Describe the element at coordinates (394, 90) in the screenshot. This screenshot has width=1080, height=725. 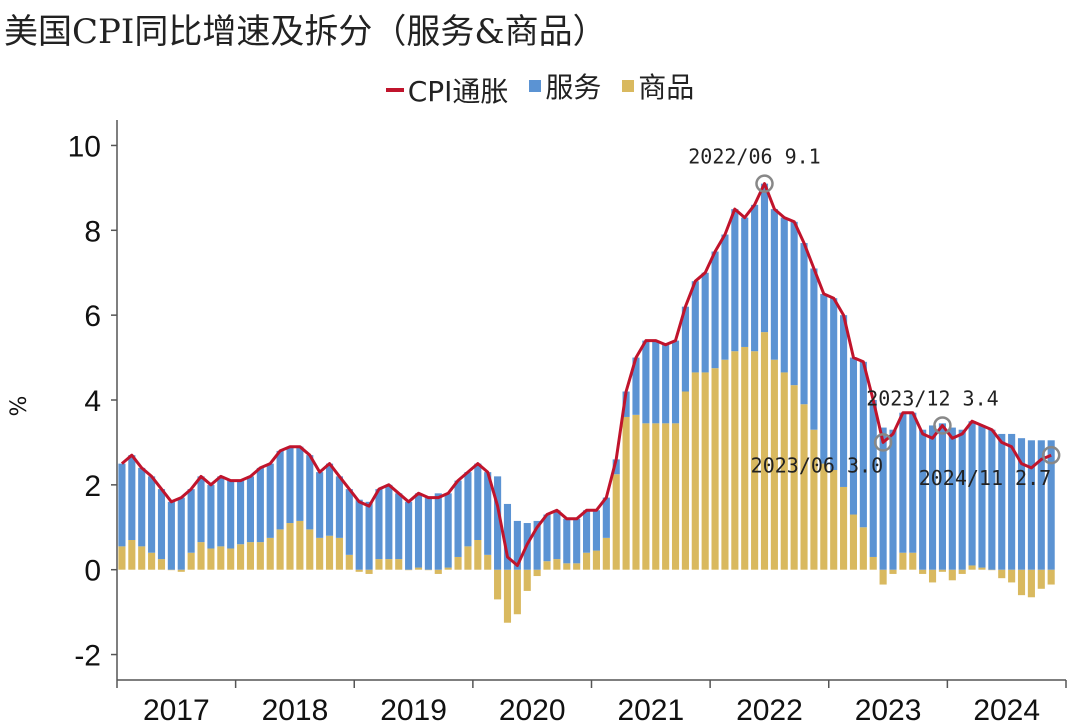
I see `legend-swatch-cpi` at that location.